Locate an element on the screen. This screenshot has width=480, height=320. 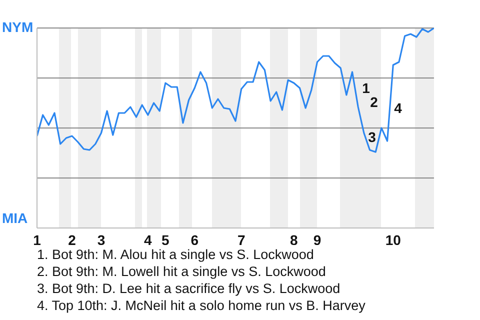
x-tick-label: 3 is located at coordinates (101, 240).